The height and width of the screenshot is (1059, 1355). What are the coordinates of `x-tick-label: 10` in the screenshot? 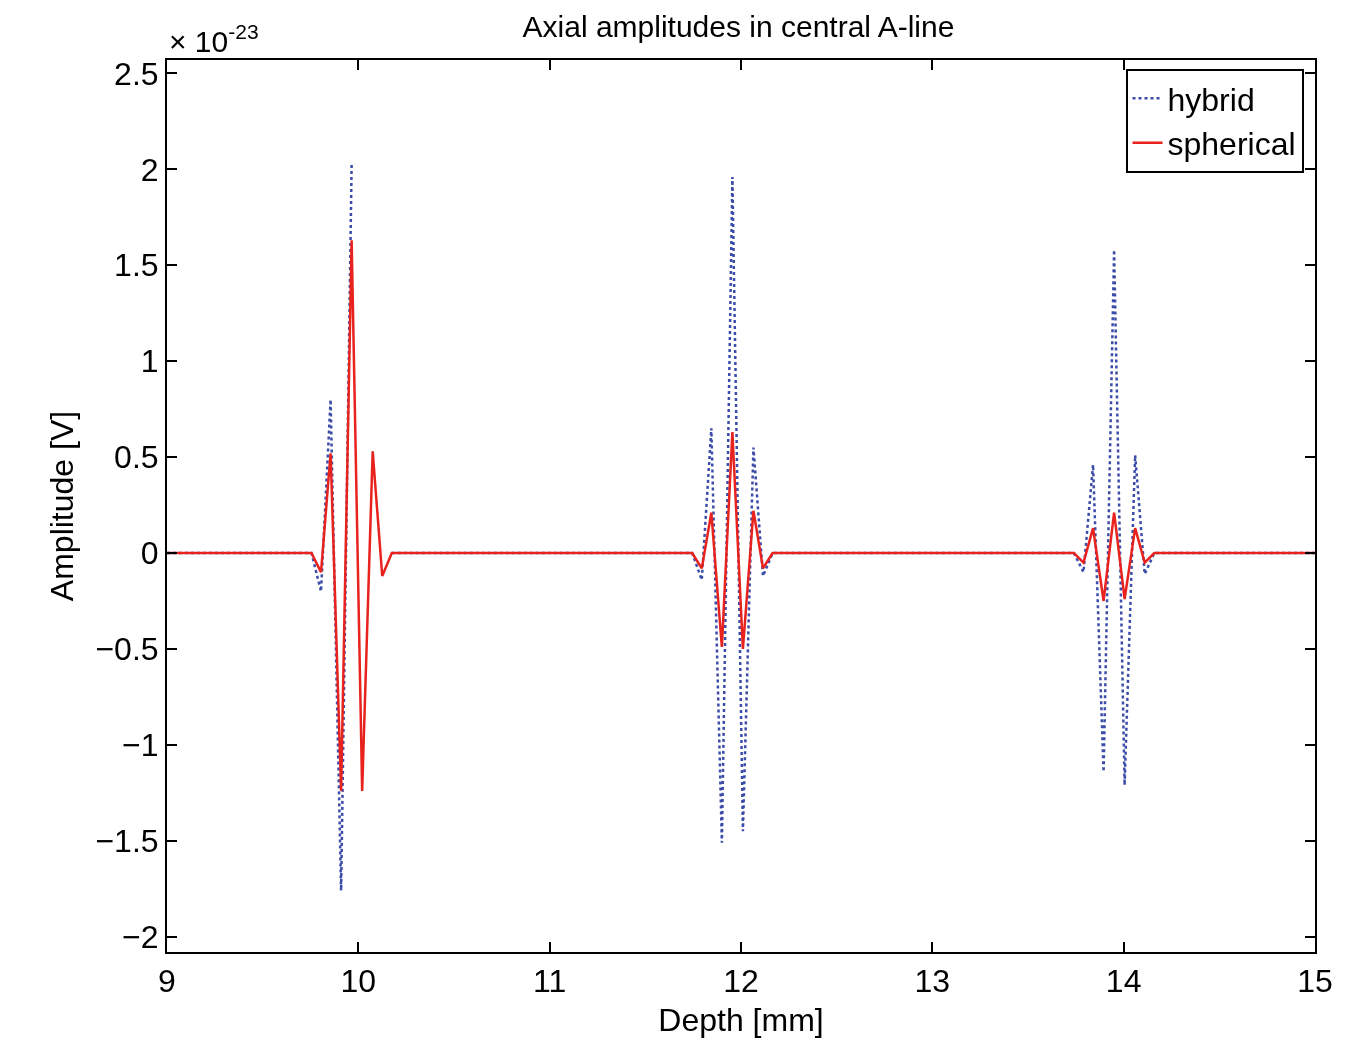 It's located at (358, 981).